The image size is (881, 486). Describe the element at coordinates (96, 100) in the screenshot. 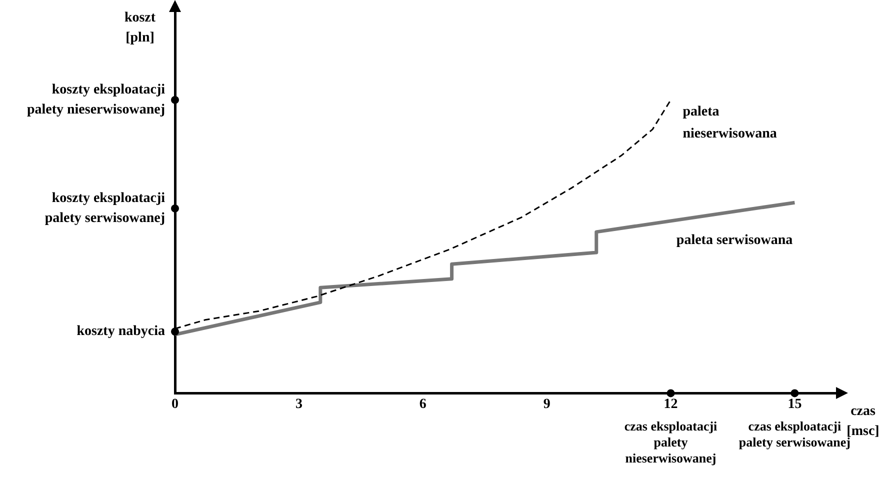

I see `annotation: koszty eksploatacji palety nieserwisowanej` at that location.